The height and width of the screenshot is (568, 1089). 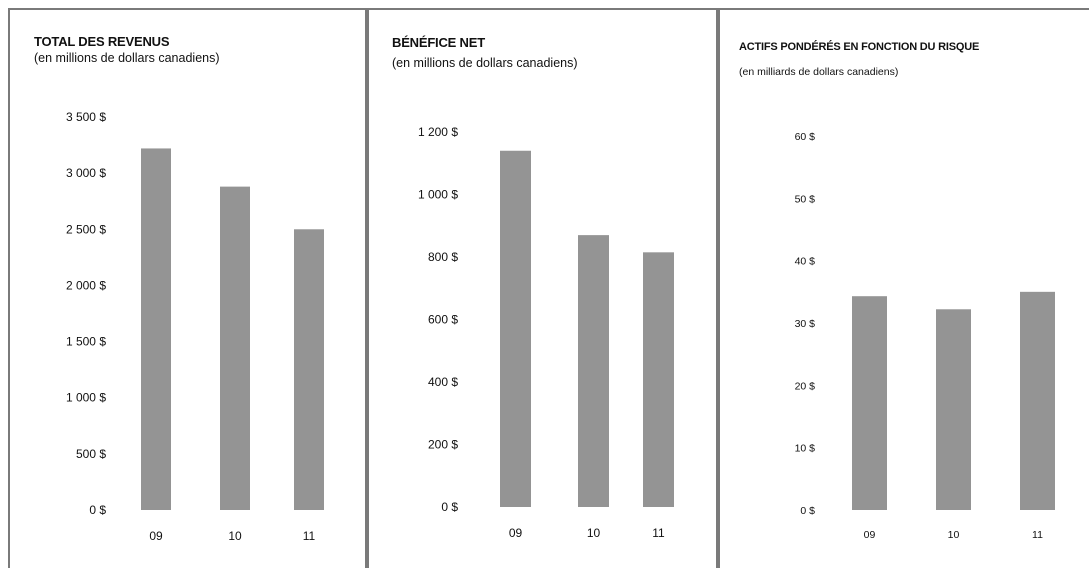 What do you see at coordinates (438, 42) in the screenshot?
I see `chart-title: BÉNÉFICE NET` at bounding box center [438, 42].